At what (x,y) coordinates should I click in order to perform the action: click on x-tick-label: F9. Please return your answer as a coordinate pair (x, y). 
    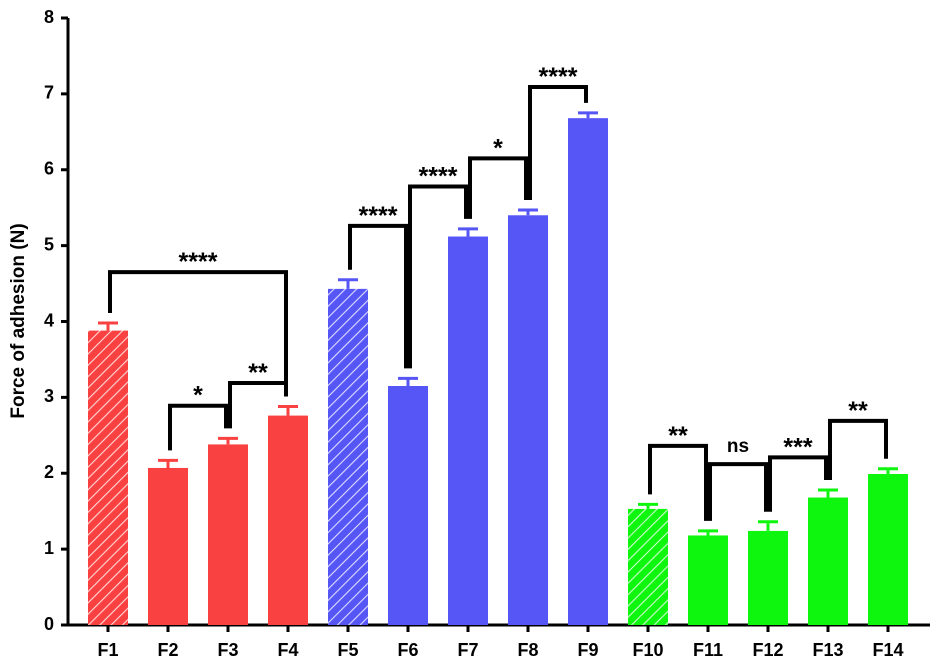
    Looking at the image, I should click on (587, 650).